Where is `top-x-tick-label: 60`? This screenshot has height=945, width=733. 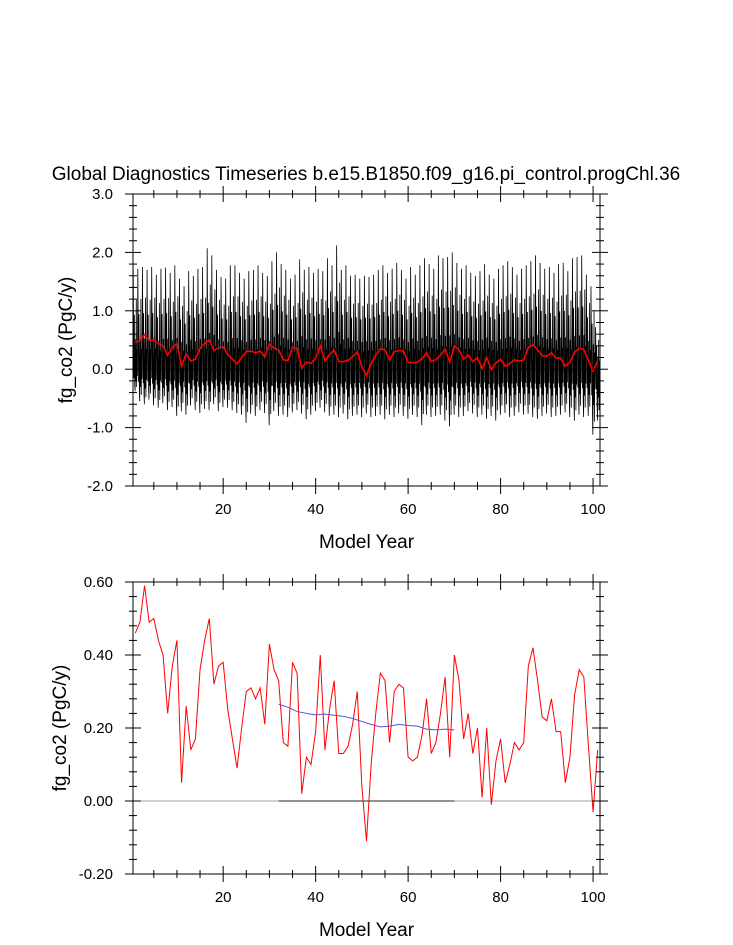
top-x-tick-label: 60 is located at coordinates (408, 509).